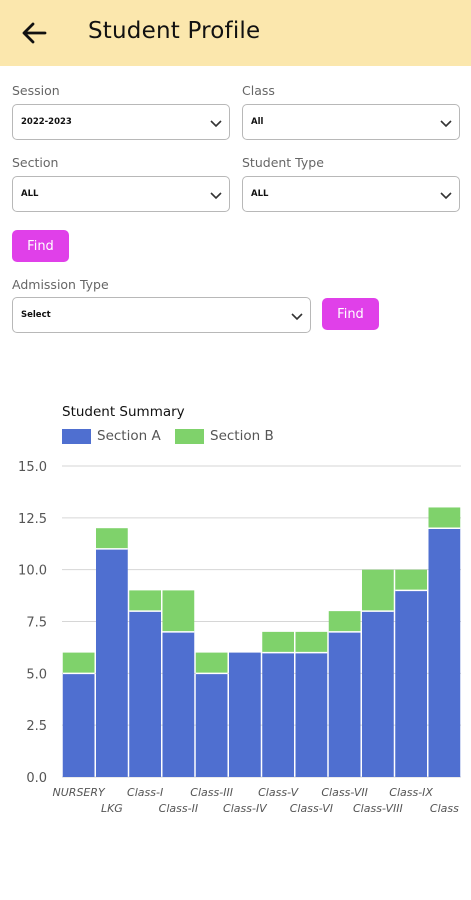 This screenshot has width=471, height=900. What do you see at coordinates (278, 792) in the screenshot?
I see `x-tick-label: Class-V` at bounding box center [278, 792].